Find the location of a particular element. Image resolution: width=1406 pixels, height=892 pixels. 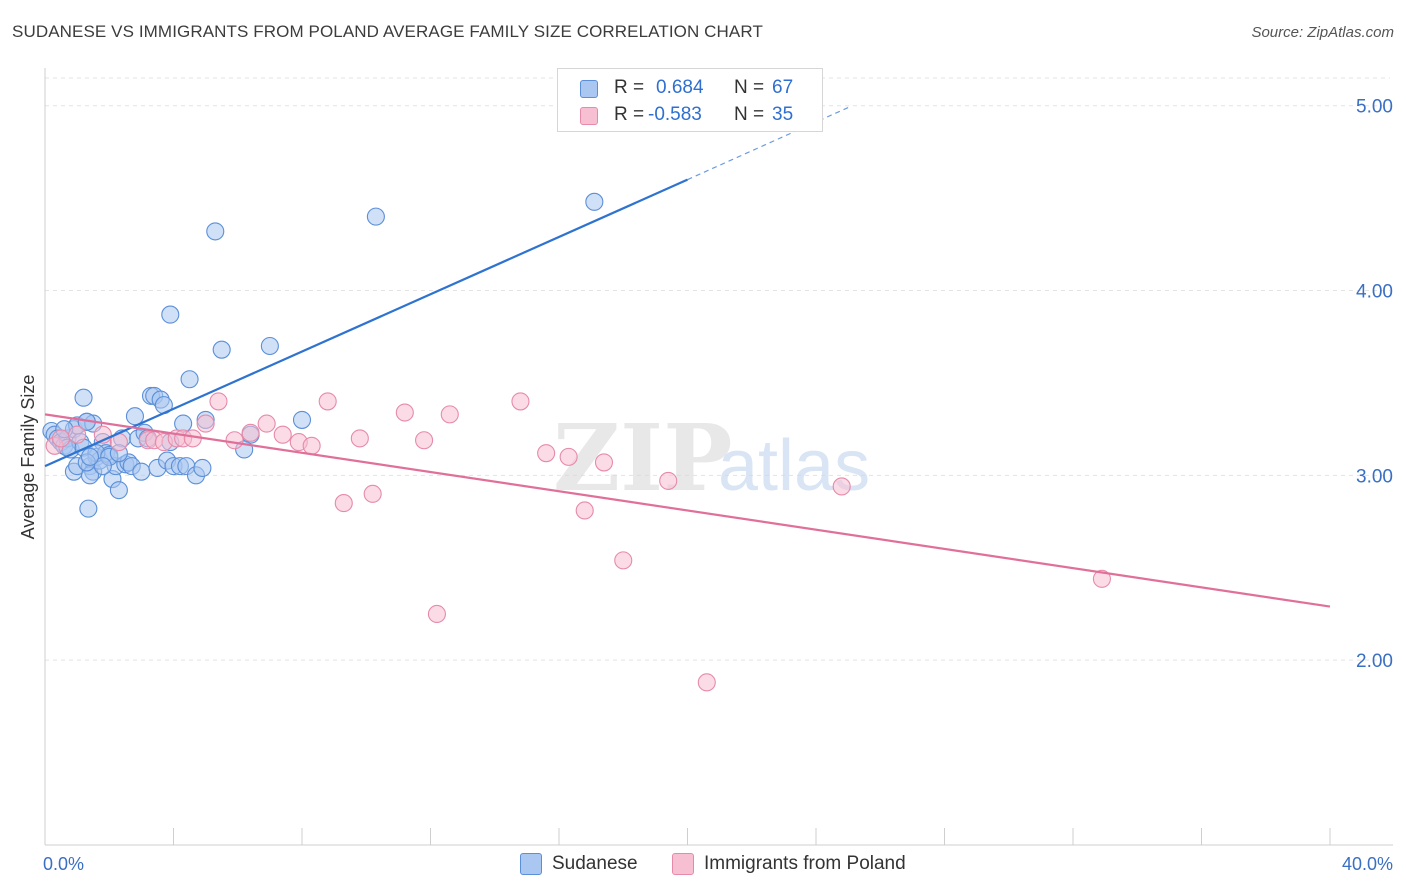

legend-row-sudanese: R = 0.684 N = 67 is located at coordinates (690, 88).